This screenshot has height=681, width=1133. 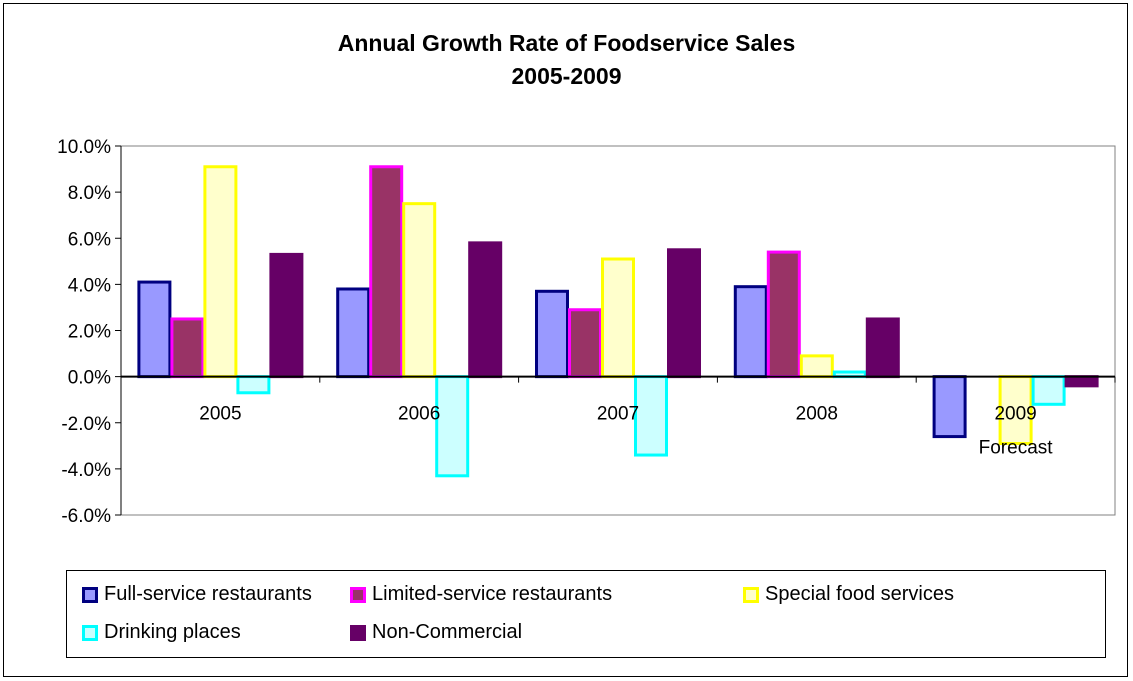 What do you see at coordinates (386, 272) in the screenshot?
I see `bar-limited-service-restaurants-2006` at bounding box center [386, 272].